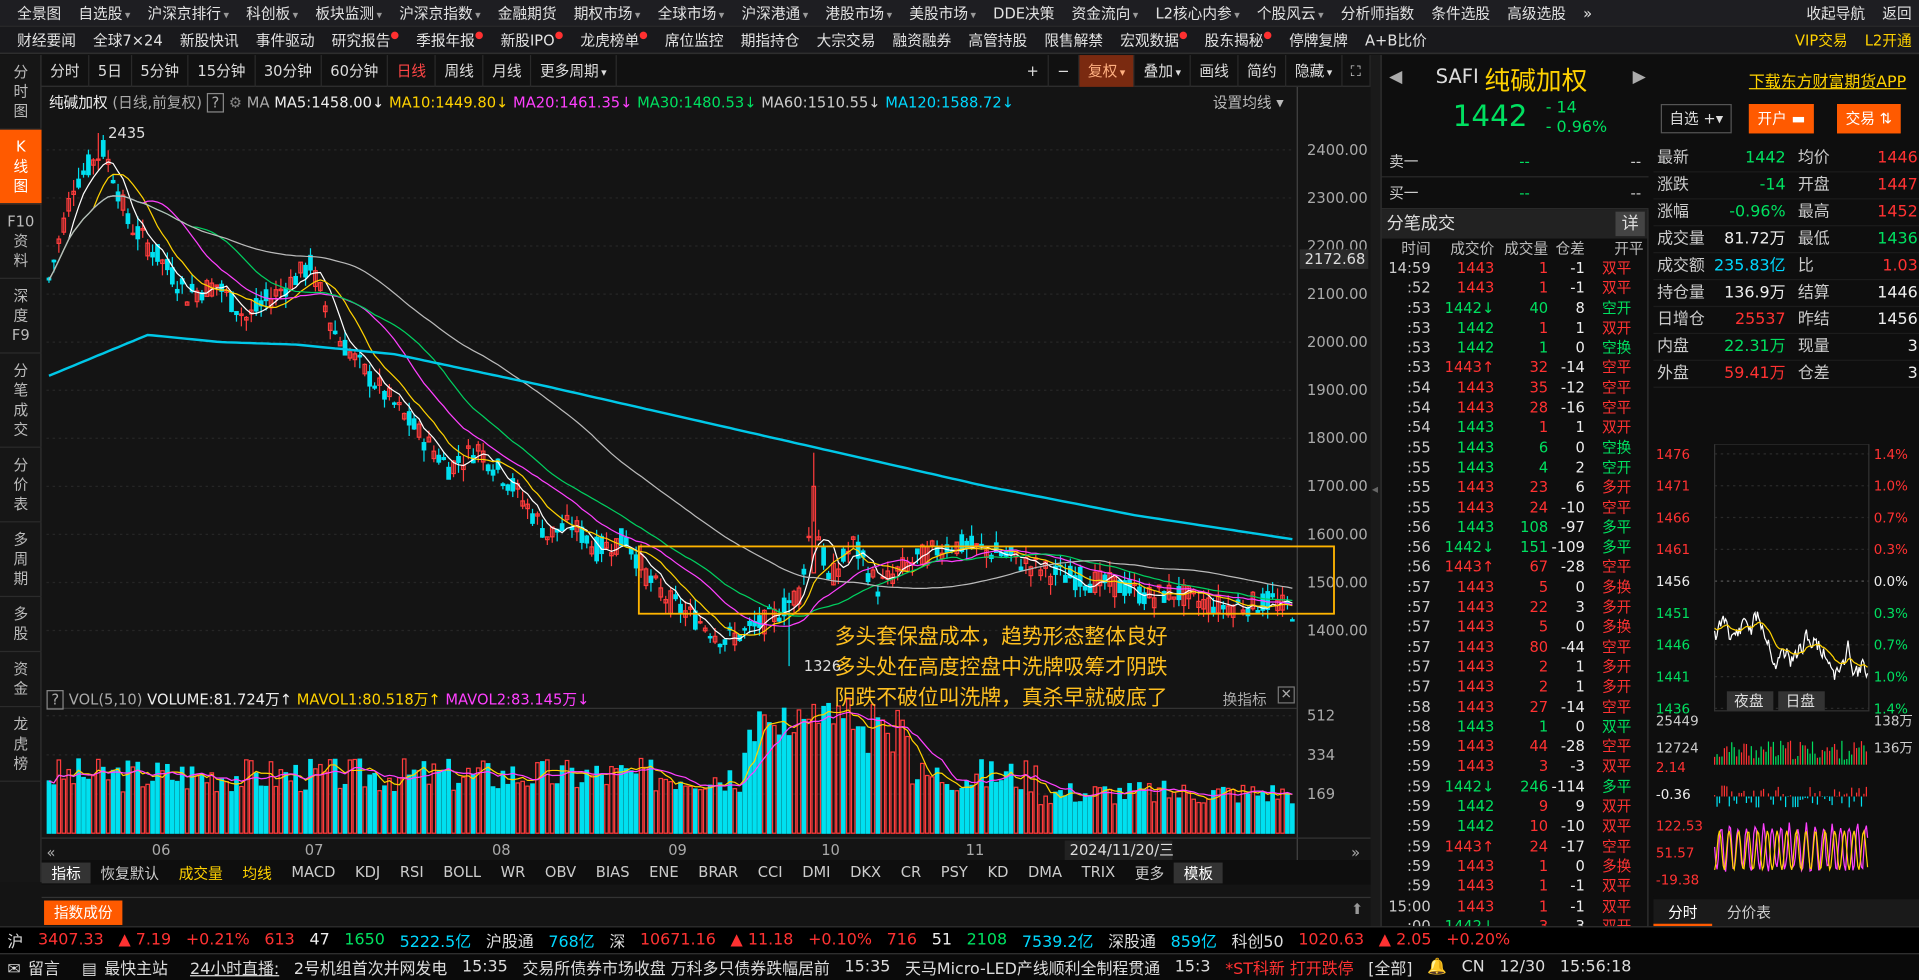  I want to click on kc50-index: 1020.63, so click(1331, 940).